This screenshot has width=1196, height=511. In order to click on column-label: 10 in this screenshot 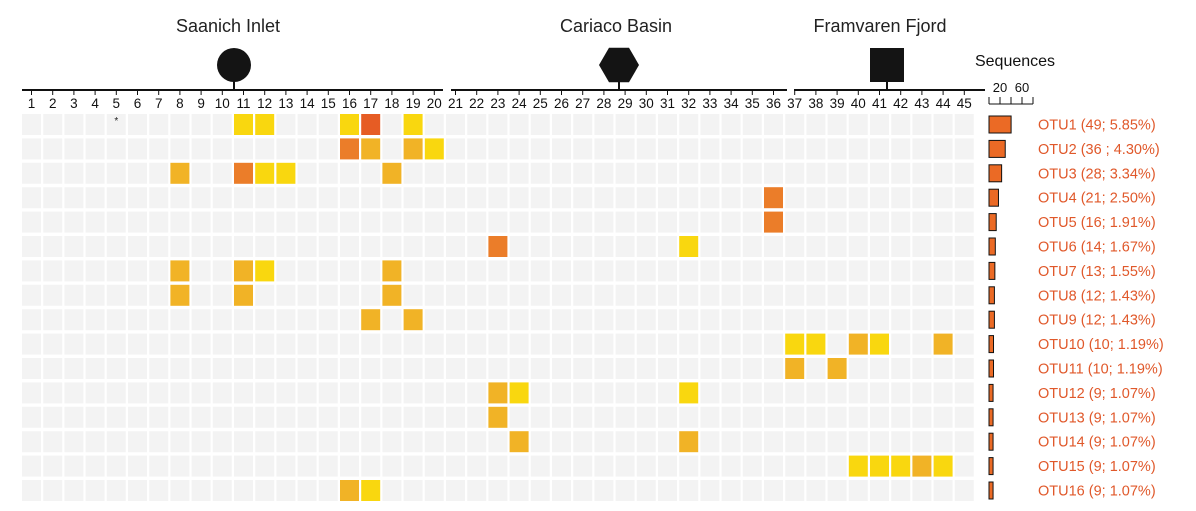, I will do `click(222, 103)`.